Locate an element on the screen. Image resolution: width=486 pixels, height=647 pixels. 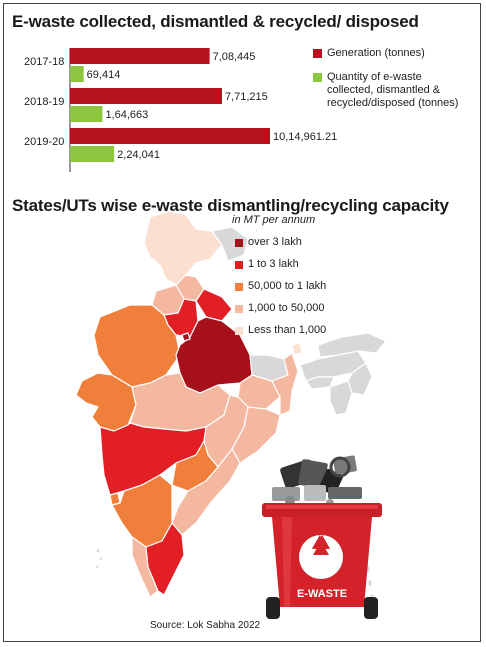
legend-swatch-generation is located at coordinates (317, 53).